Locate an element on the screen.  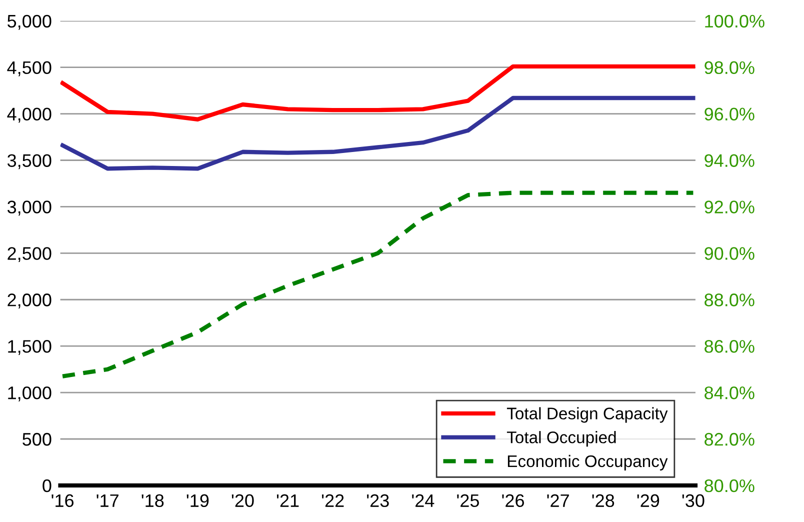
y-tick-label: 5,000 is located at coordinates (30, 22).